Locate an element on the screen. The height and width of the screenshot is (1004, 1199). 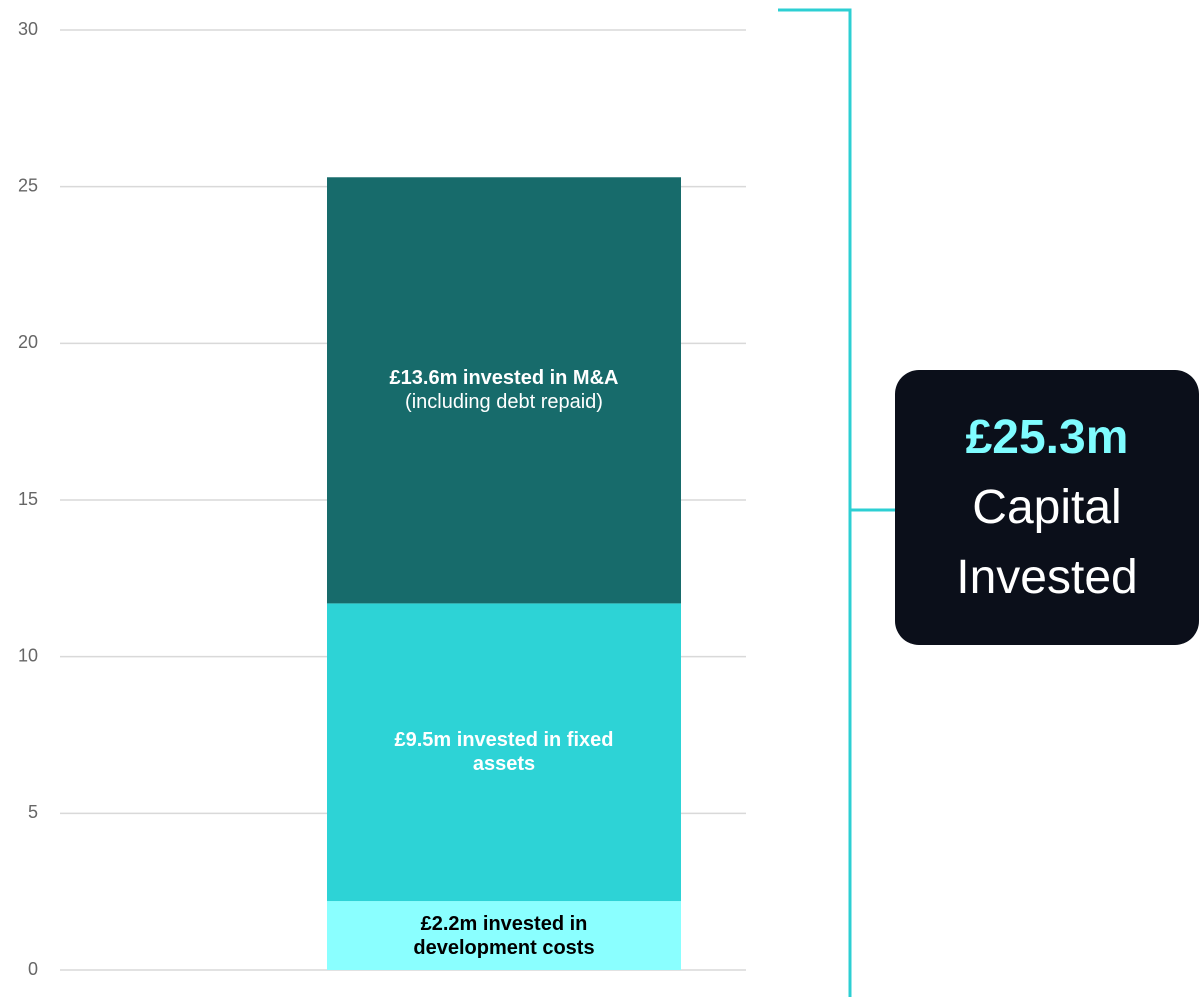
bracket is located at coordinates (815, 502).